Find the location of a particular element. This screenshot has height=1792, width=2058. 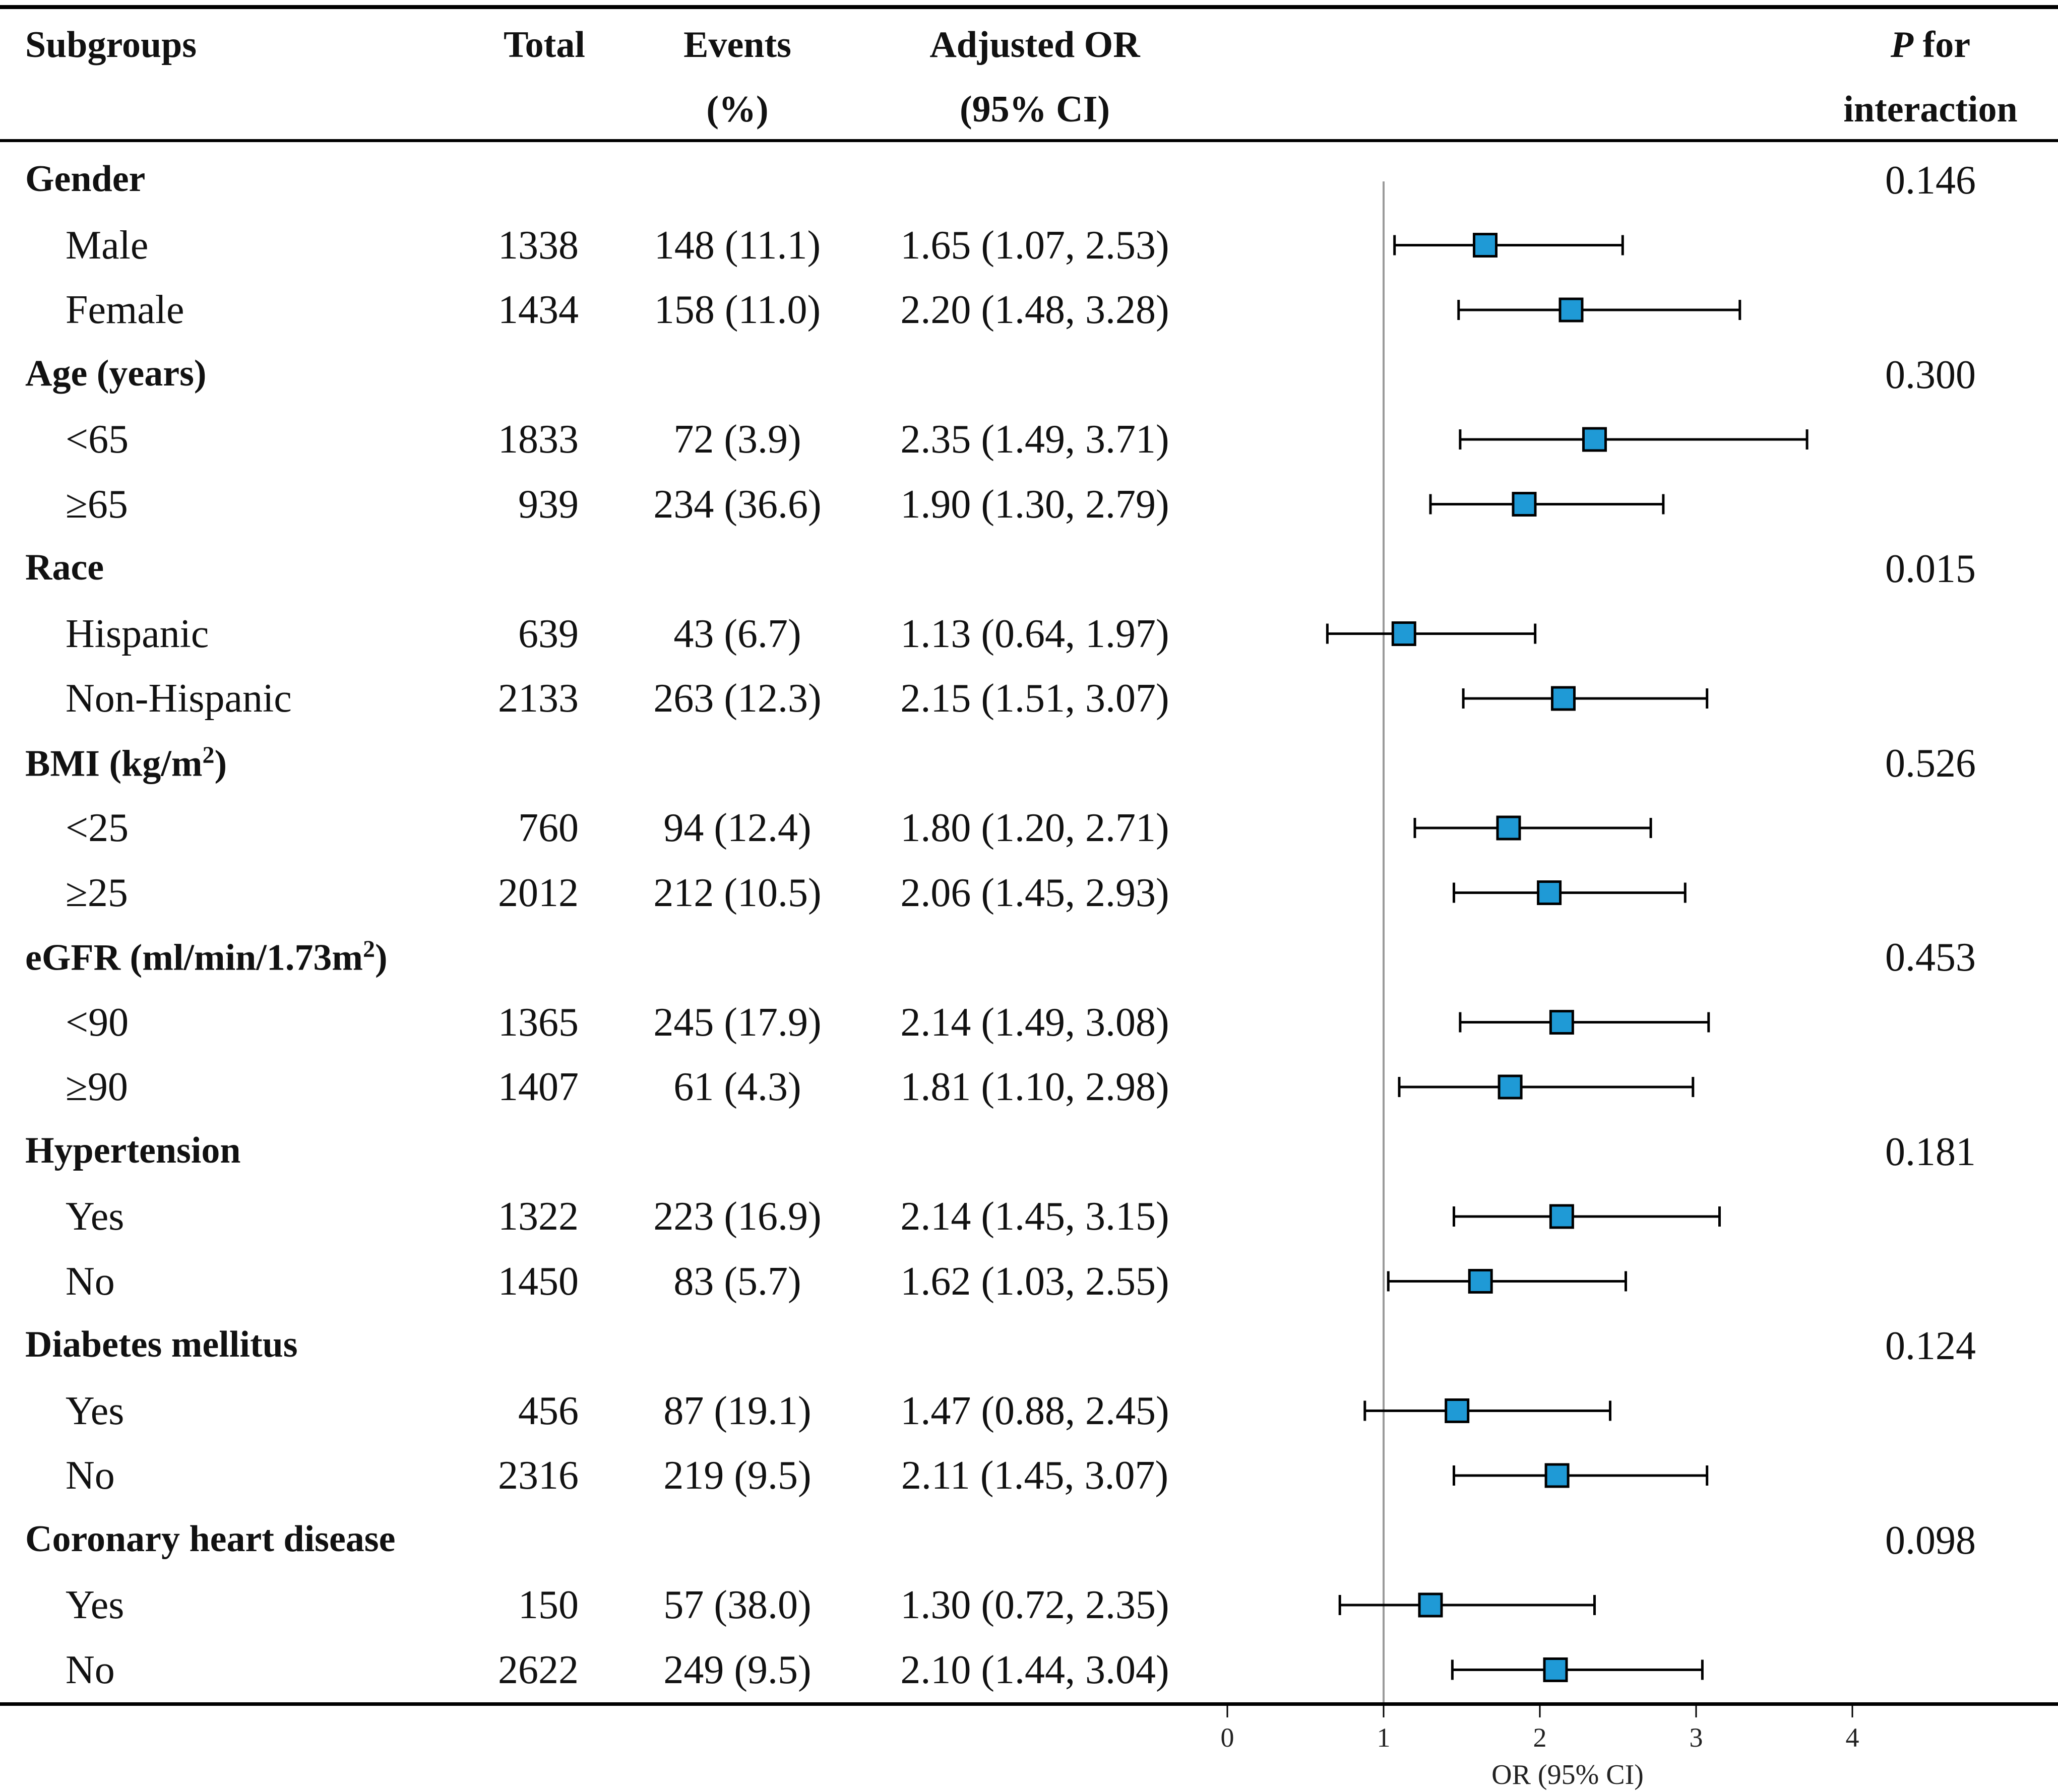

header-subgroups: Subgroups is located at coordinates (111, 45).